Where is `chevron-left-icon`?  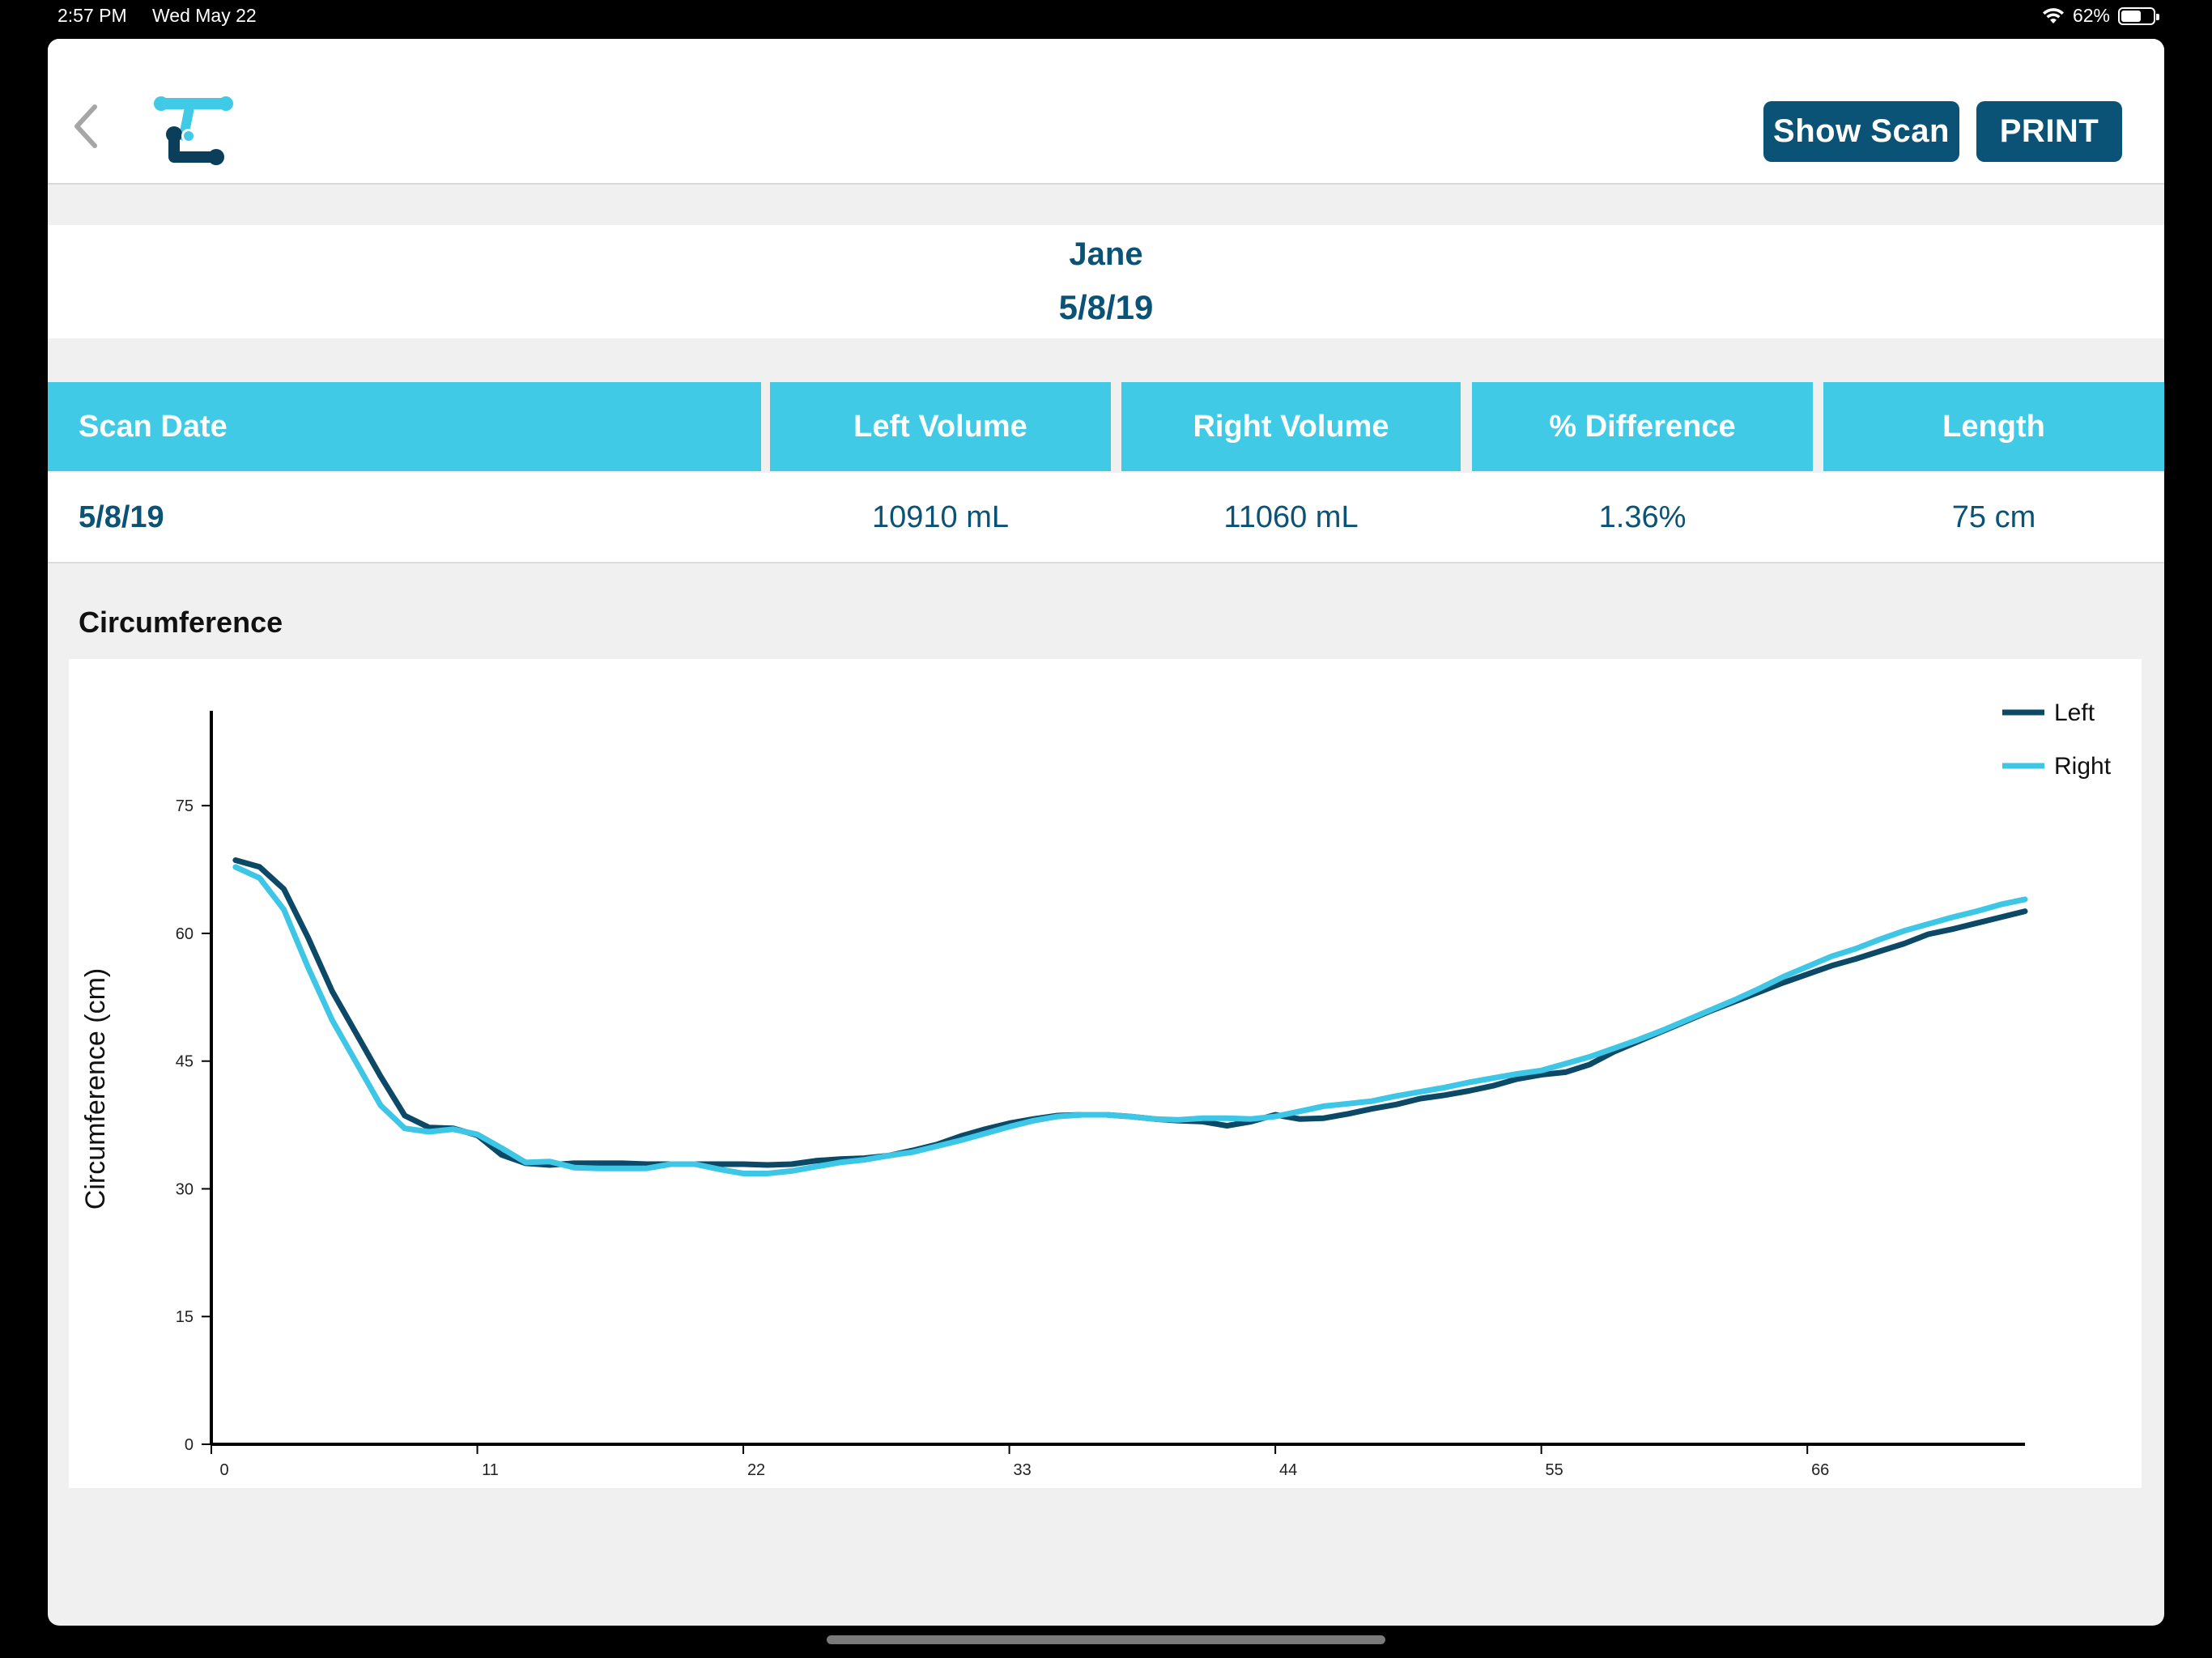
chevron-left-icon is located at coordinates (87, 126).